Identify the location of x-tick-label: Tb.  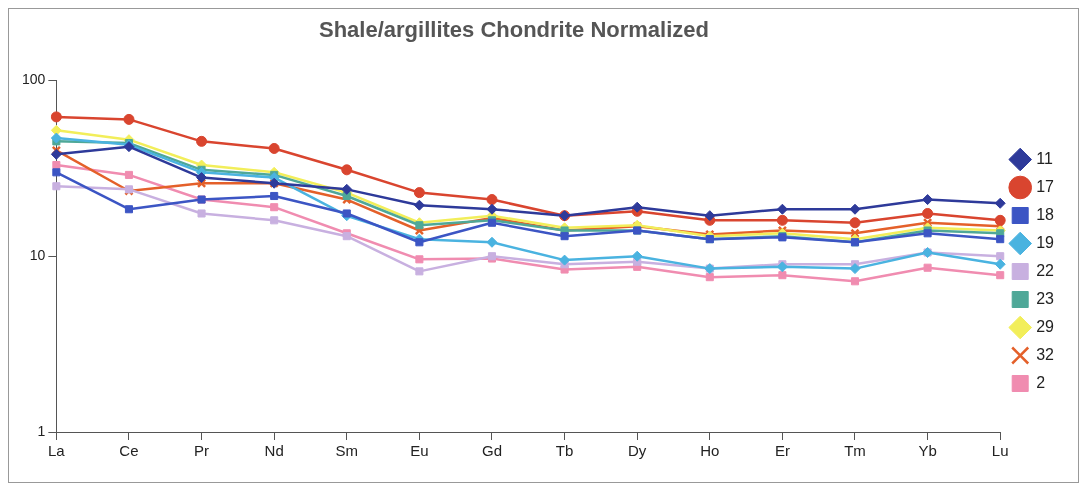
(564, 451).